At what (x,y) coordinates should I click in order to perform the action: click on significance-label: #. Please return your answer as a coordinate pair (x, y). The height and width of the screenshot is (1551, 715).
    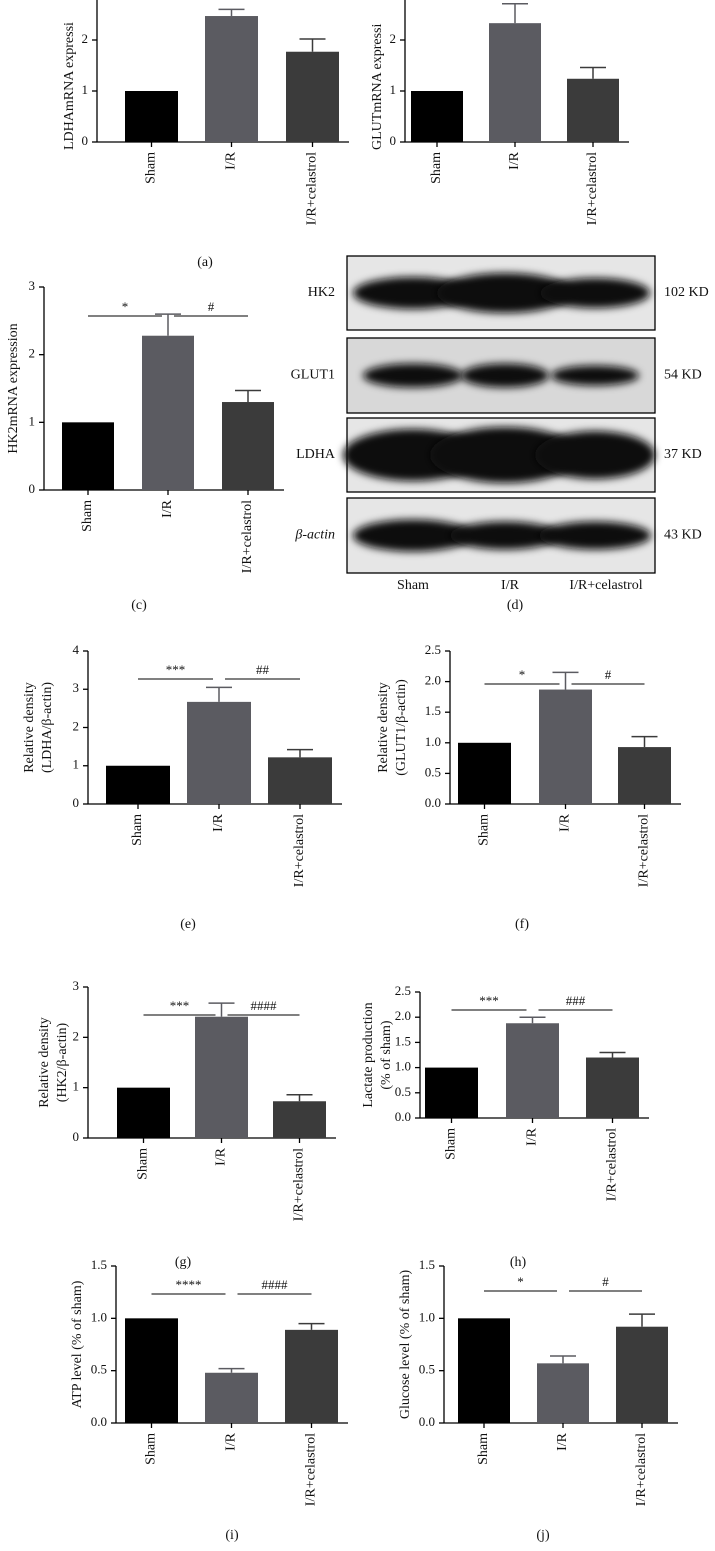
    Looking at the image, I should click on (211, 306).